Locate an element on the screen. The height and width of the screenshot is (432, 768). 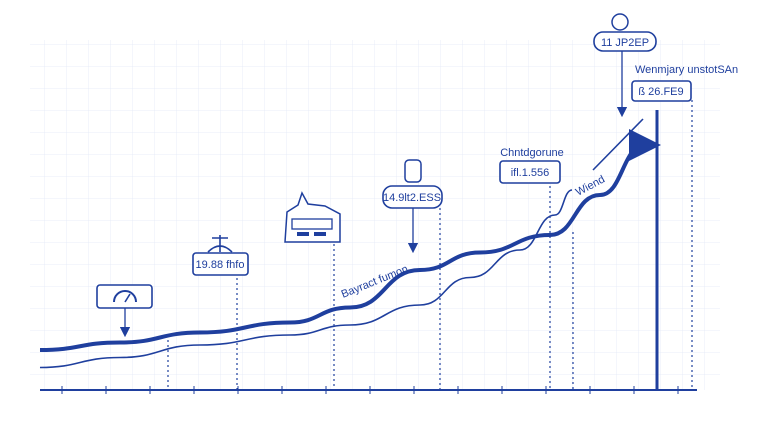
annotation-value: 19.88 fhfo is located at coordinates (220, 265).